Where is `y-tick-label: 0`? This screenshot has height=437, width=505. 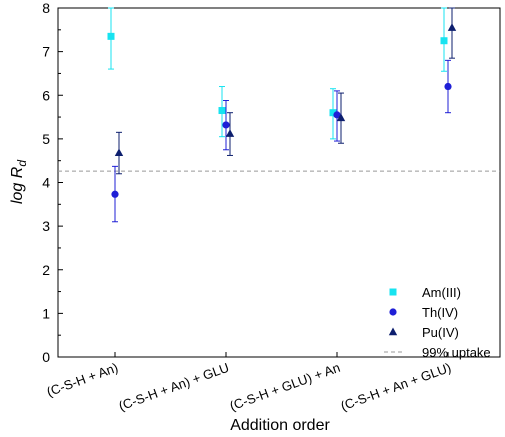 y-tick-label: 0 is located at coordinates (46, 357).